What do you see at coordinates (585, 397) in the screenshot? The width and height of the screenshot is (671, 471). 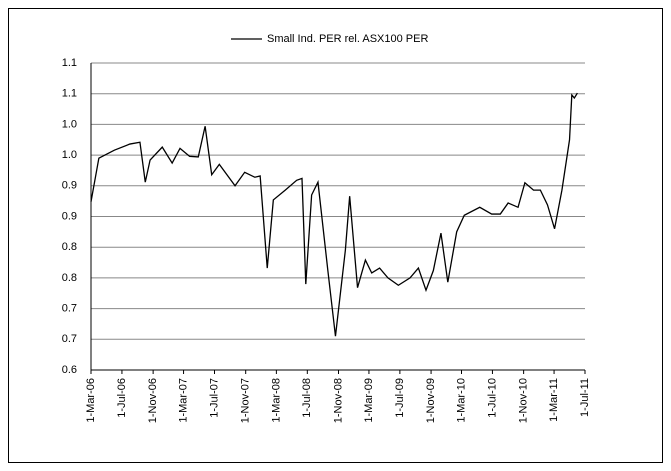 I see `x-tick-label: 1-Jul-11` at bounding box center [585, 397].